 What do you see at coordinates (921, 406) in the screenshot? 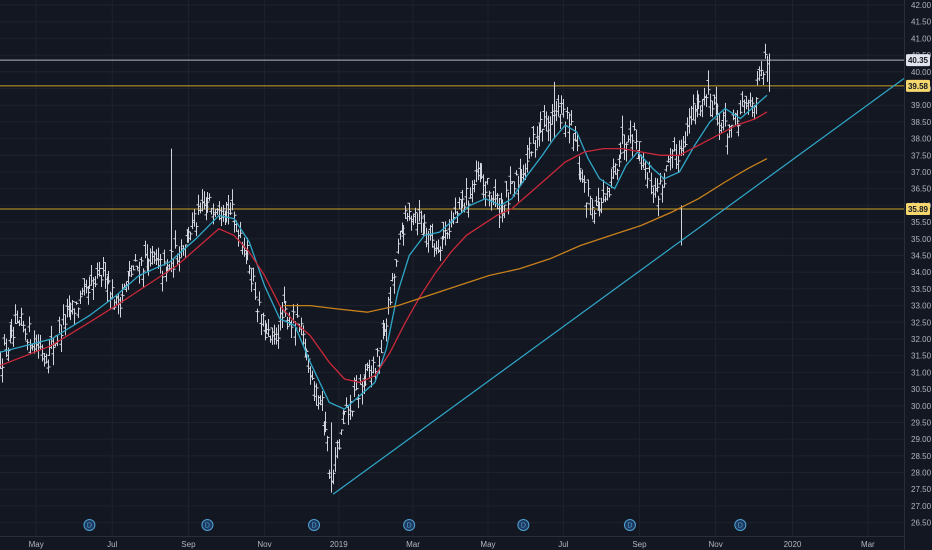
I see `price-tick-label: 30.00` at bounding box center [921, 406].